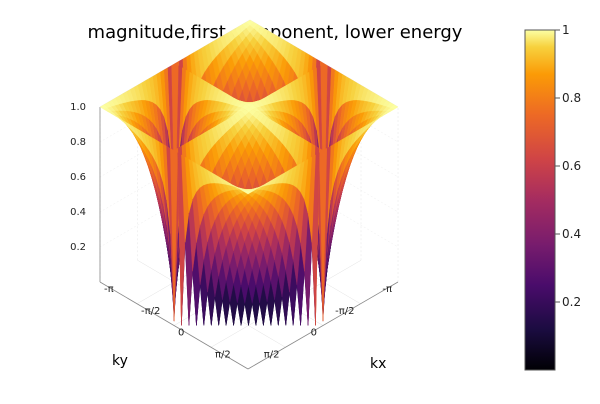 This screenshot has width=600, height=404. Describe the element at coordinates (181, 333) in the screenshot. I see `x-tick-label: 0` at that location.